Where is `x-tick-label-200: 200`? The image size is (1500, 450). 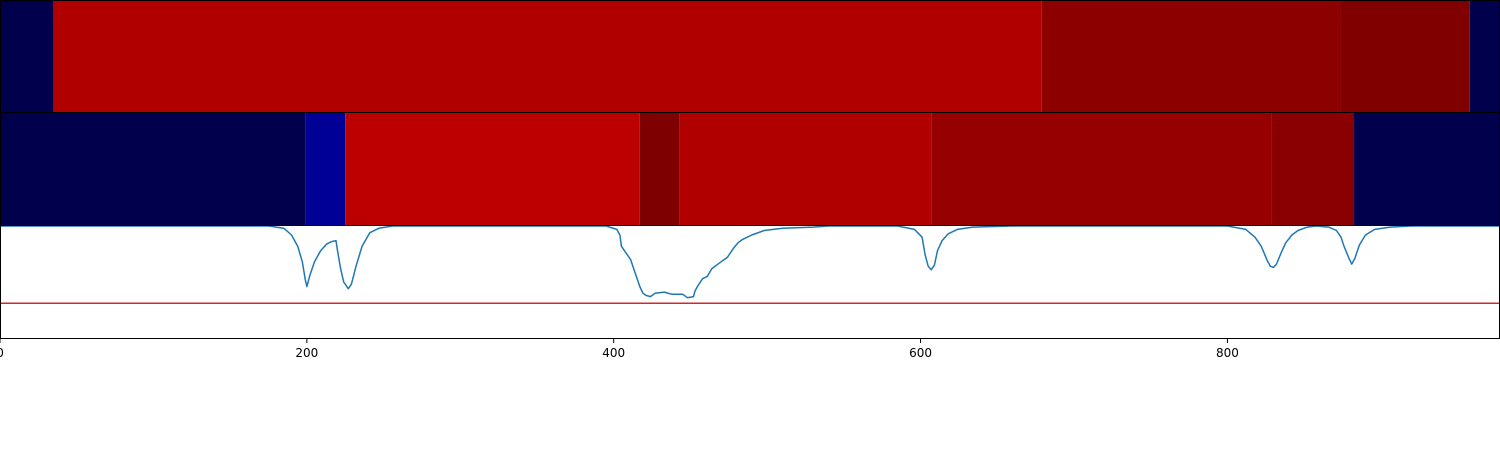 x-tick-label-200: 200 is located at coordinates (306, 353).